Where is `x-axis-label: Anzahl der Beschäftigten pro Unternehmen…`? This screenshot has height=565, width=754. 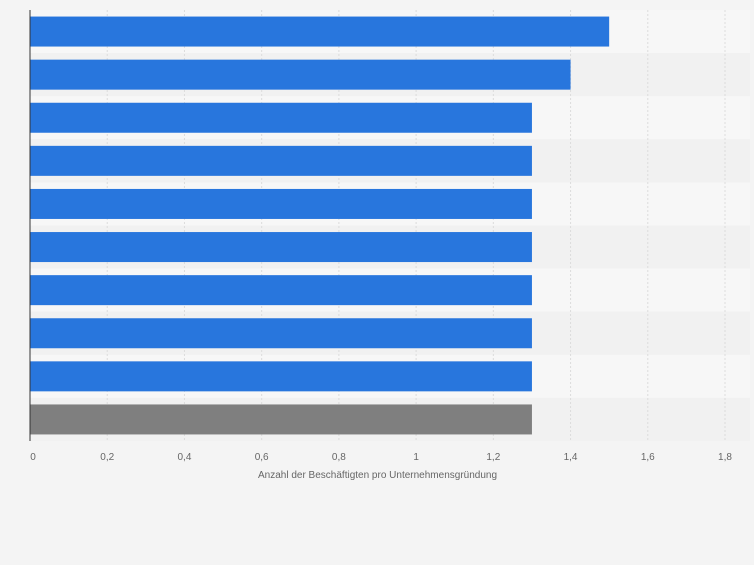 x-axis-label: Anzahl der Beschäftigten pro Unternehmen… is located at coordinates (377, 475).